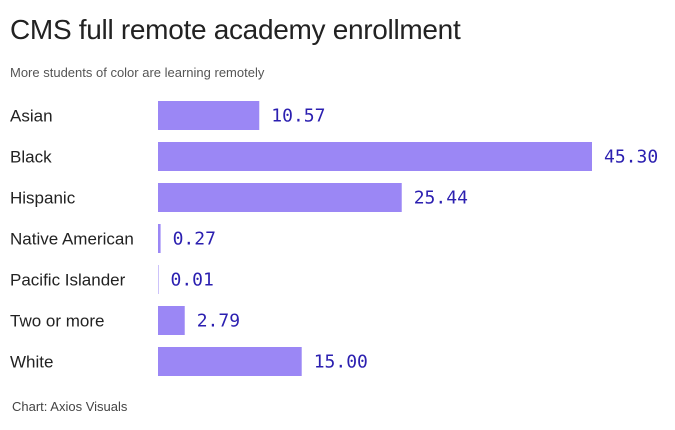 The height and width of the screenshot is (430, 675). Describe the element at coordinates (68, 280) in the screenshot. I see `category-label: Pacific Islander` at that location.